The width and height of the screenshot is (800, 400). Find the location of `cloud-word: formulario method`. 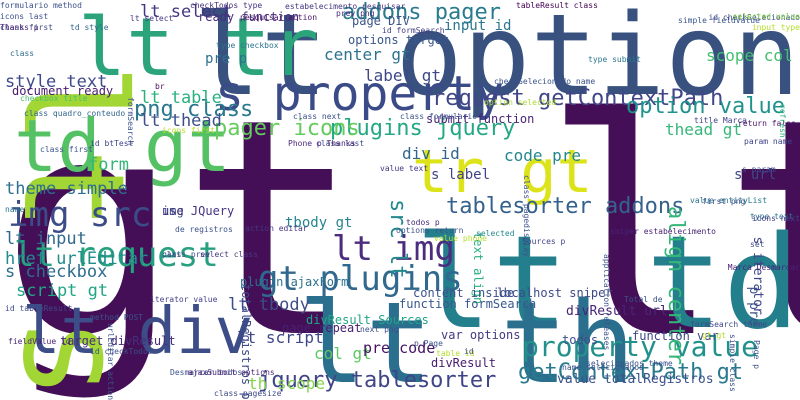

cloud-word: formulario method is located at coordinates (41, 5).